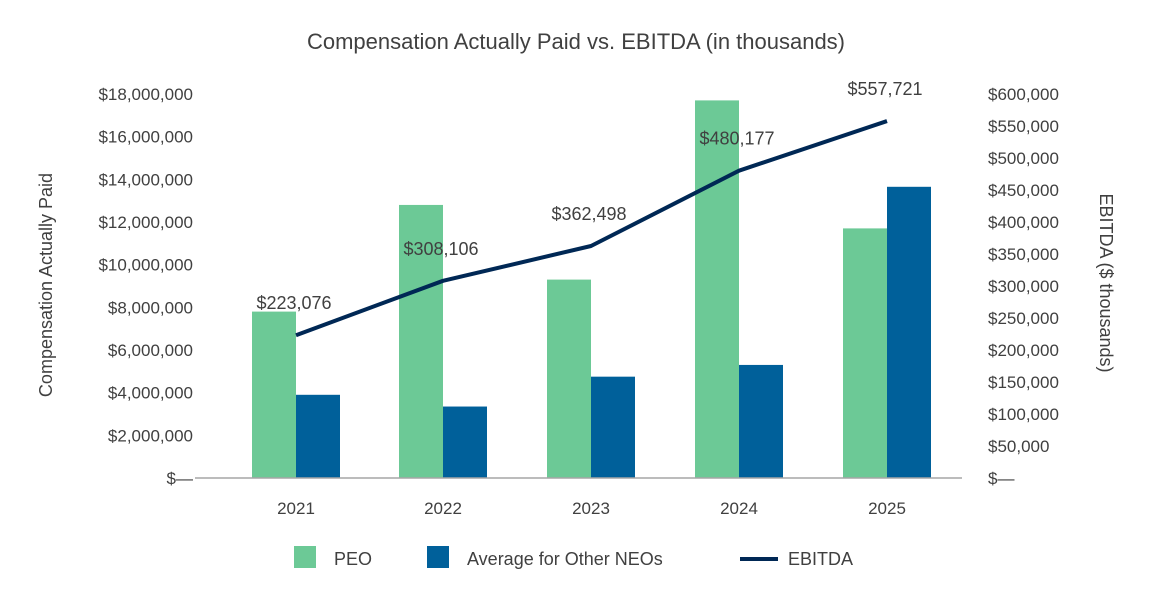 The height and width of the screenshot is (600, 1152). I want to click on x-tick-label: 2022, so click(443, 508).